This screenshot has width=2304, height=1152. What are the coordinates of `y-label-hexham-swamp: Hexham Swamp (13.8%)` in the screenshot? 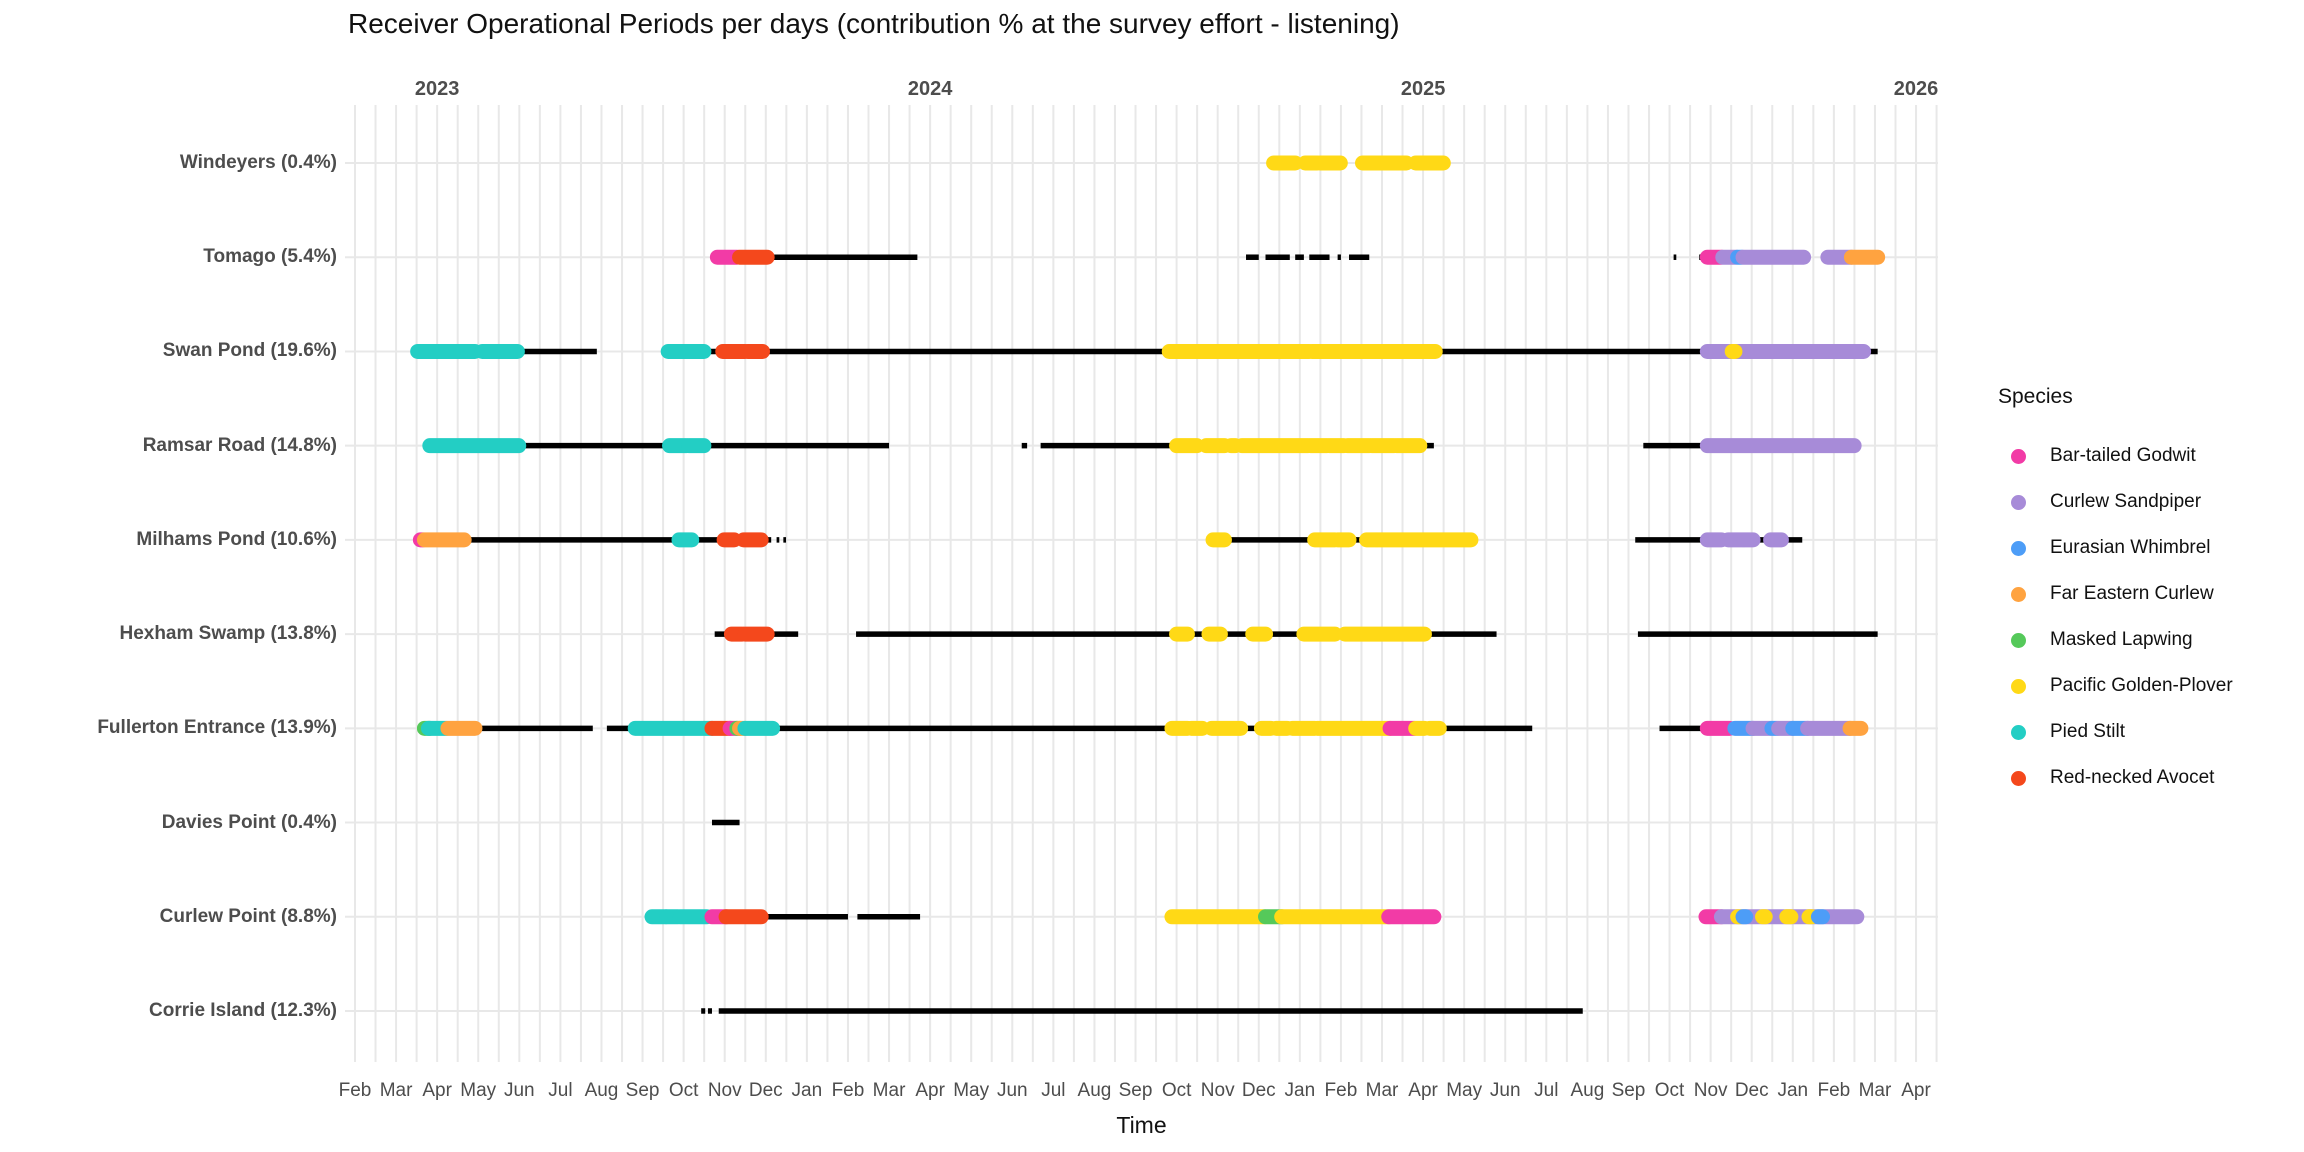 It's located at (228, 634).